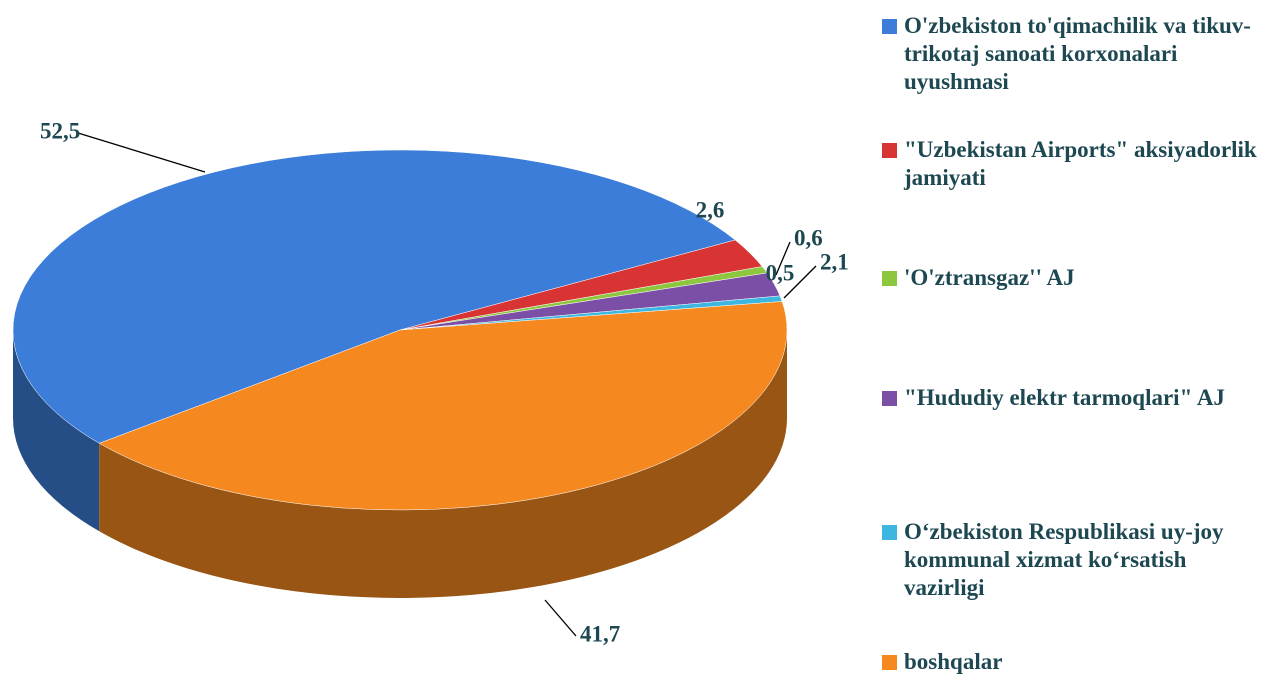 This screenshot has height=677, width=1270. Describe the element at coordinates (60, 130) in the screenshot. I see `data-label: 52,5` at that location.